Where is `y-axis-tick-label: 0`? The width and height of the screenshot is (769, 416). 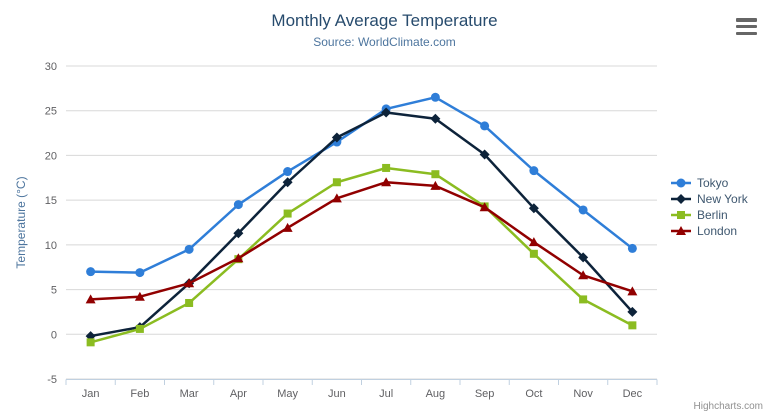 y-axis-tick-label: 0 is located at coordinates (54, 335).